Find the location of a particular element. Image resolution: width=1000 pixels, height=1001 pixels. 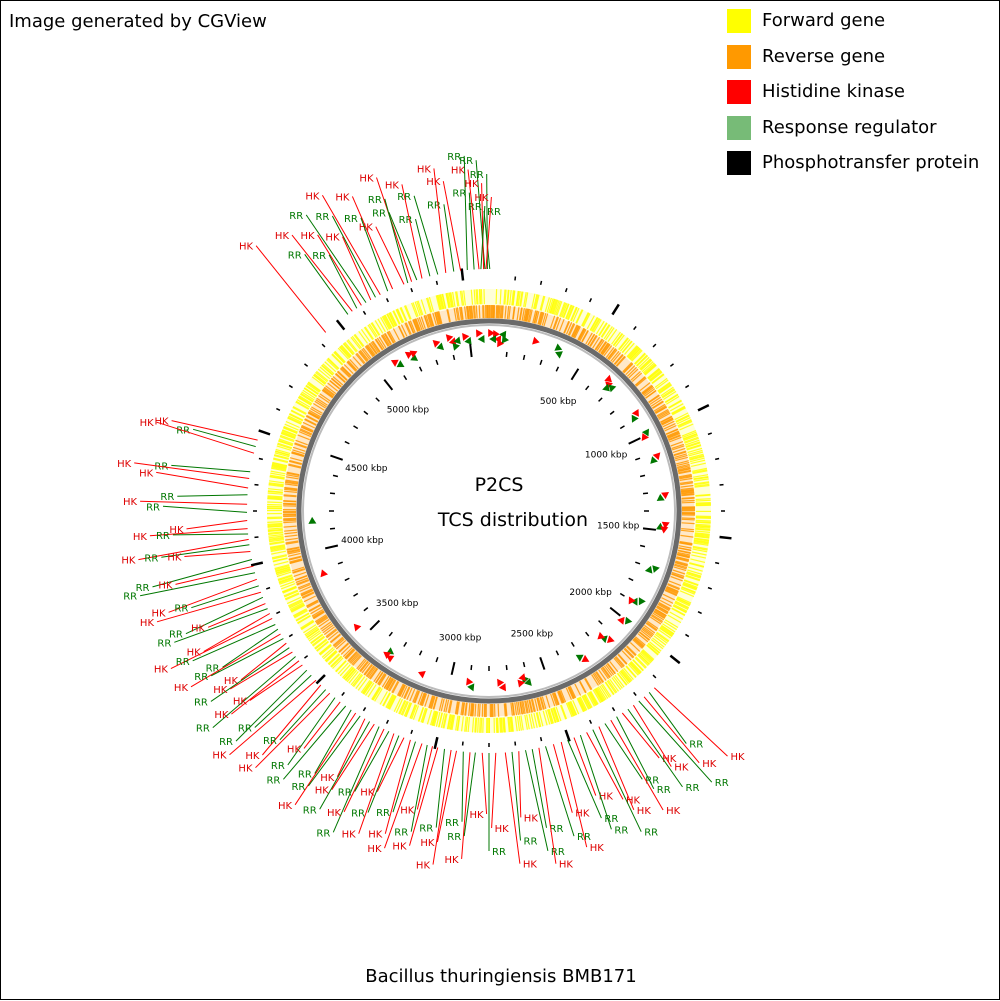

scale-tick-label: 2000 kbp is located at coordinates (590, 593).